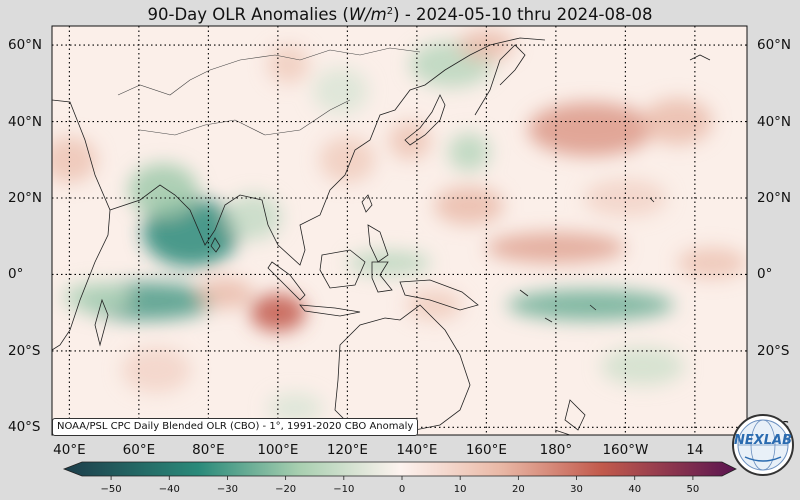  What do you see at coordinates (695, 450) in the screenshot?
I see `longitude-label: 14` at bounding box center [695, 450].